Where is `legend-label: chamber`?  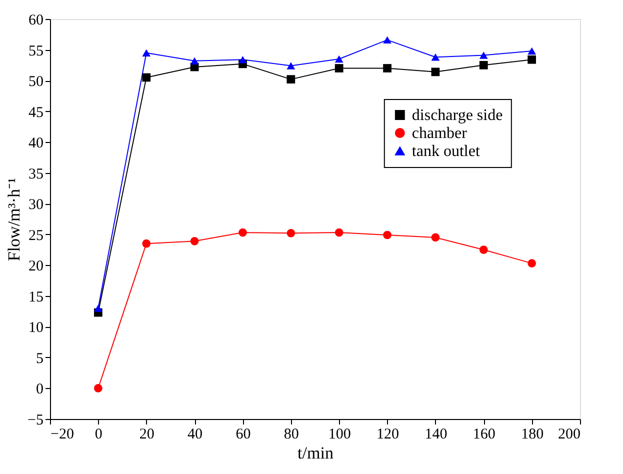
legend-label: chamber is located at coordinates (440, 133).